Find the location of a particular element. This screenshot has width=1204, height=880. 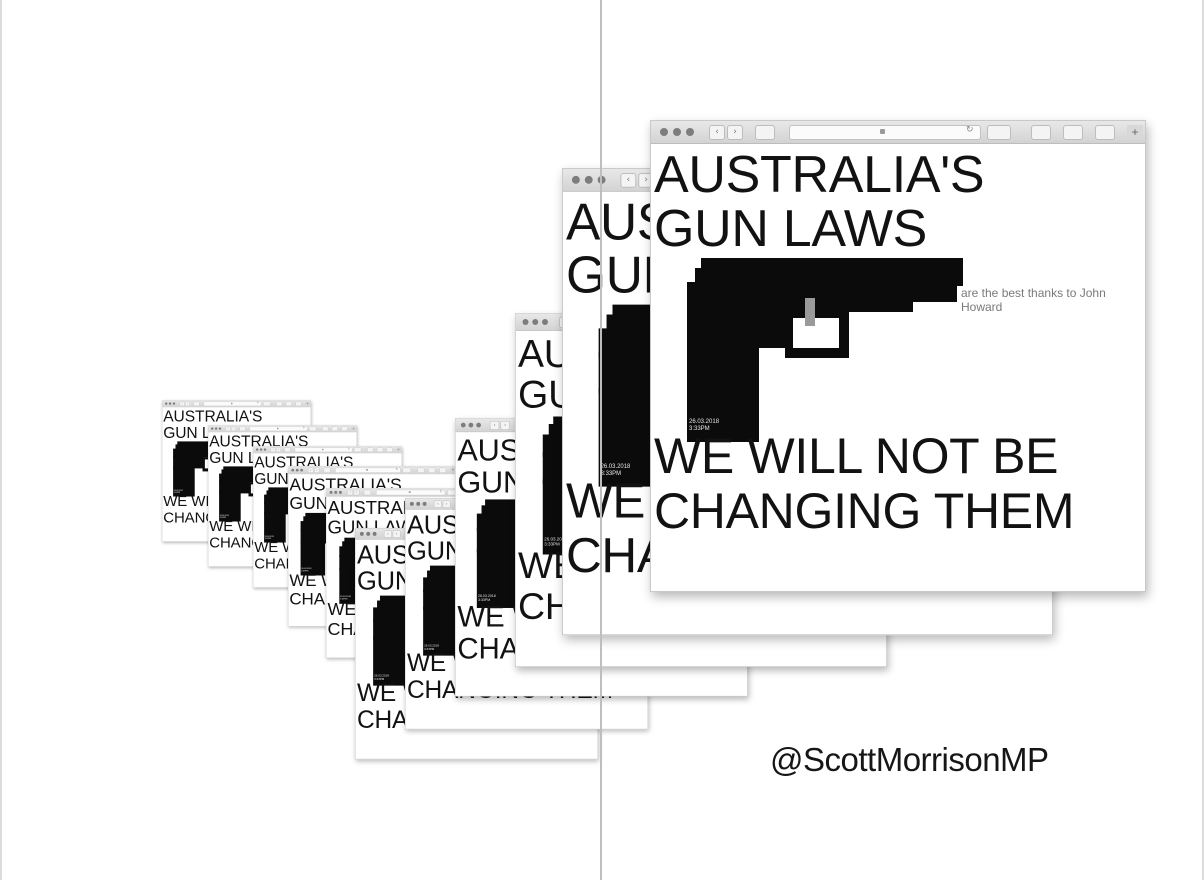

headline-line-1: AUSTRALIA'S is located at coordinates (213, 416).